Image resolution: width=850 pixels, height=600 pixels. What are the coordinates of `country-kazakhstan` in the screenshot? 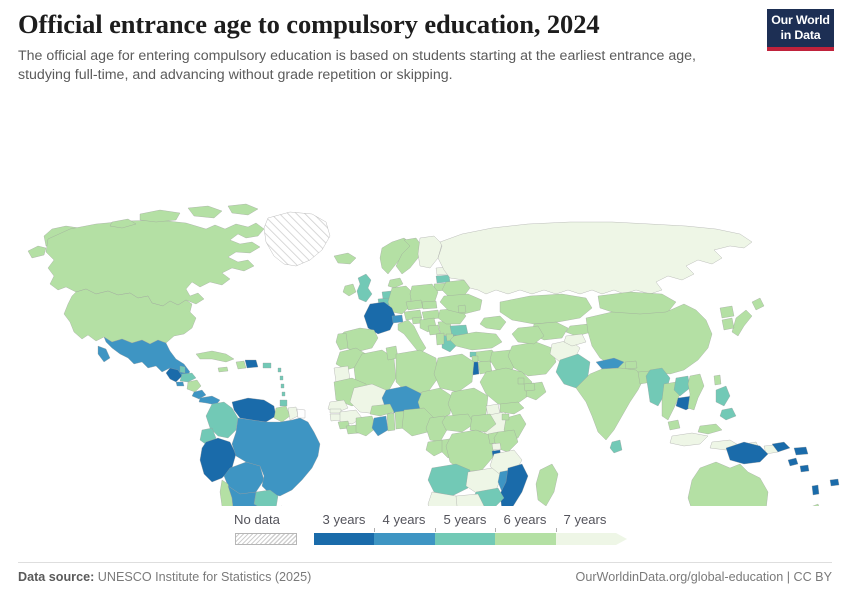 It's located at (546, 309).